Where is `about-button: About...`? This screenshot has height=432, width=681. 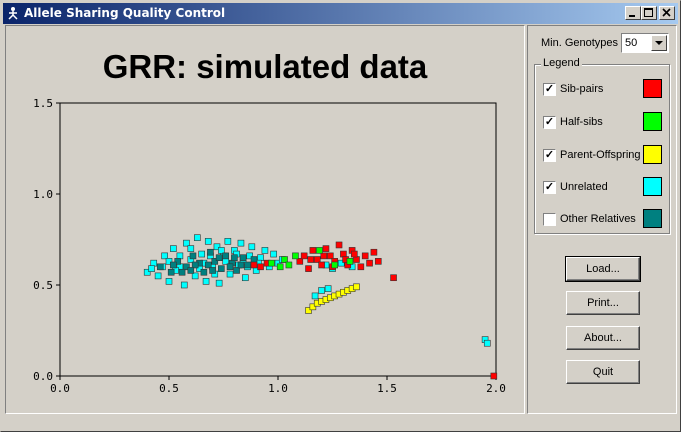
about-button: About... is located at coordinates (603, 338).